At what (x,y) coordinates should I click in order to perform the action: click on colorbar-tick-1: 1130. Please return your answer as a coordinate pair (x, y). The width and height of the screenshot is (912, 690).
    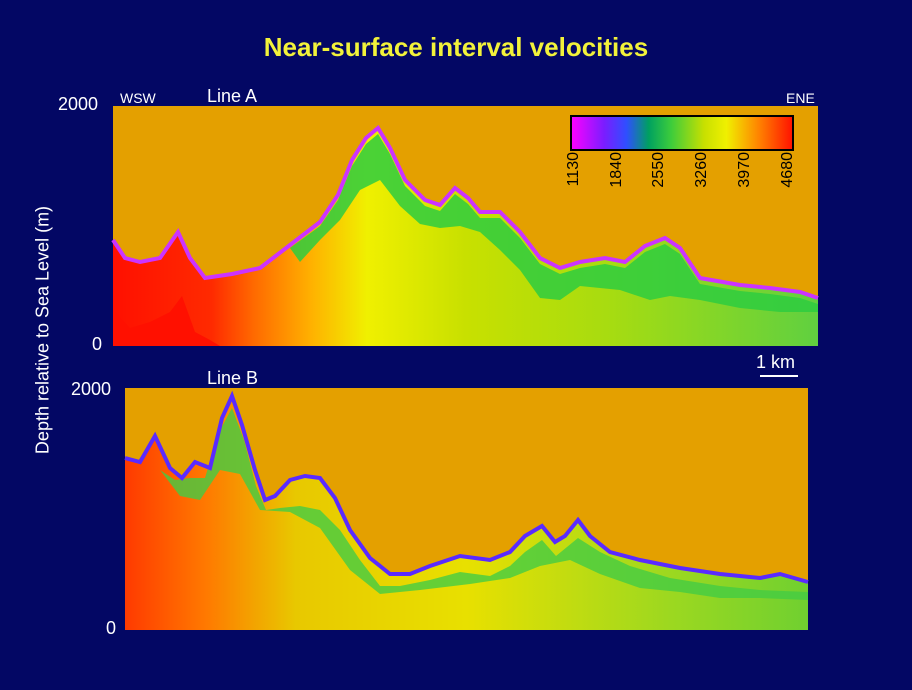
    Looking at the image, I should click on (573, 169).